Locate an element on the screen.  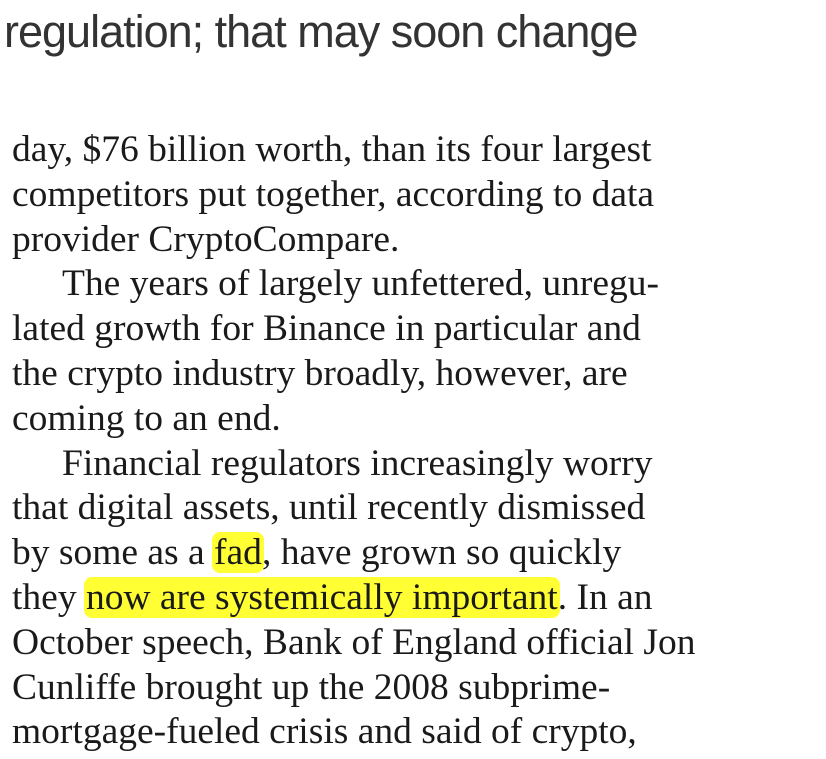
text-line: The years of largely unfettered, unregu- is located at coordinates (417, 284).